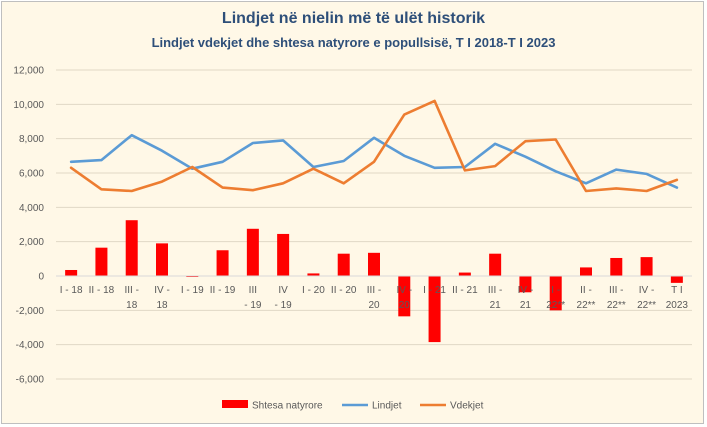  I want to click on x-tick-label: III -20, so click(374, 298).